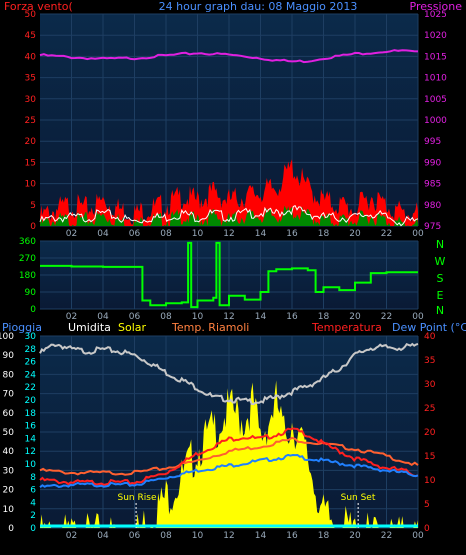  I want to click on compass-s: S, so click(440, 278).